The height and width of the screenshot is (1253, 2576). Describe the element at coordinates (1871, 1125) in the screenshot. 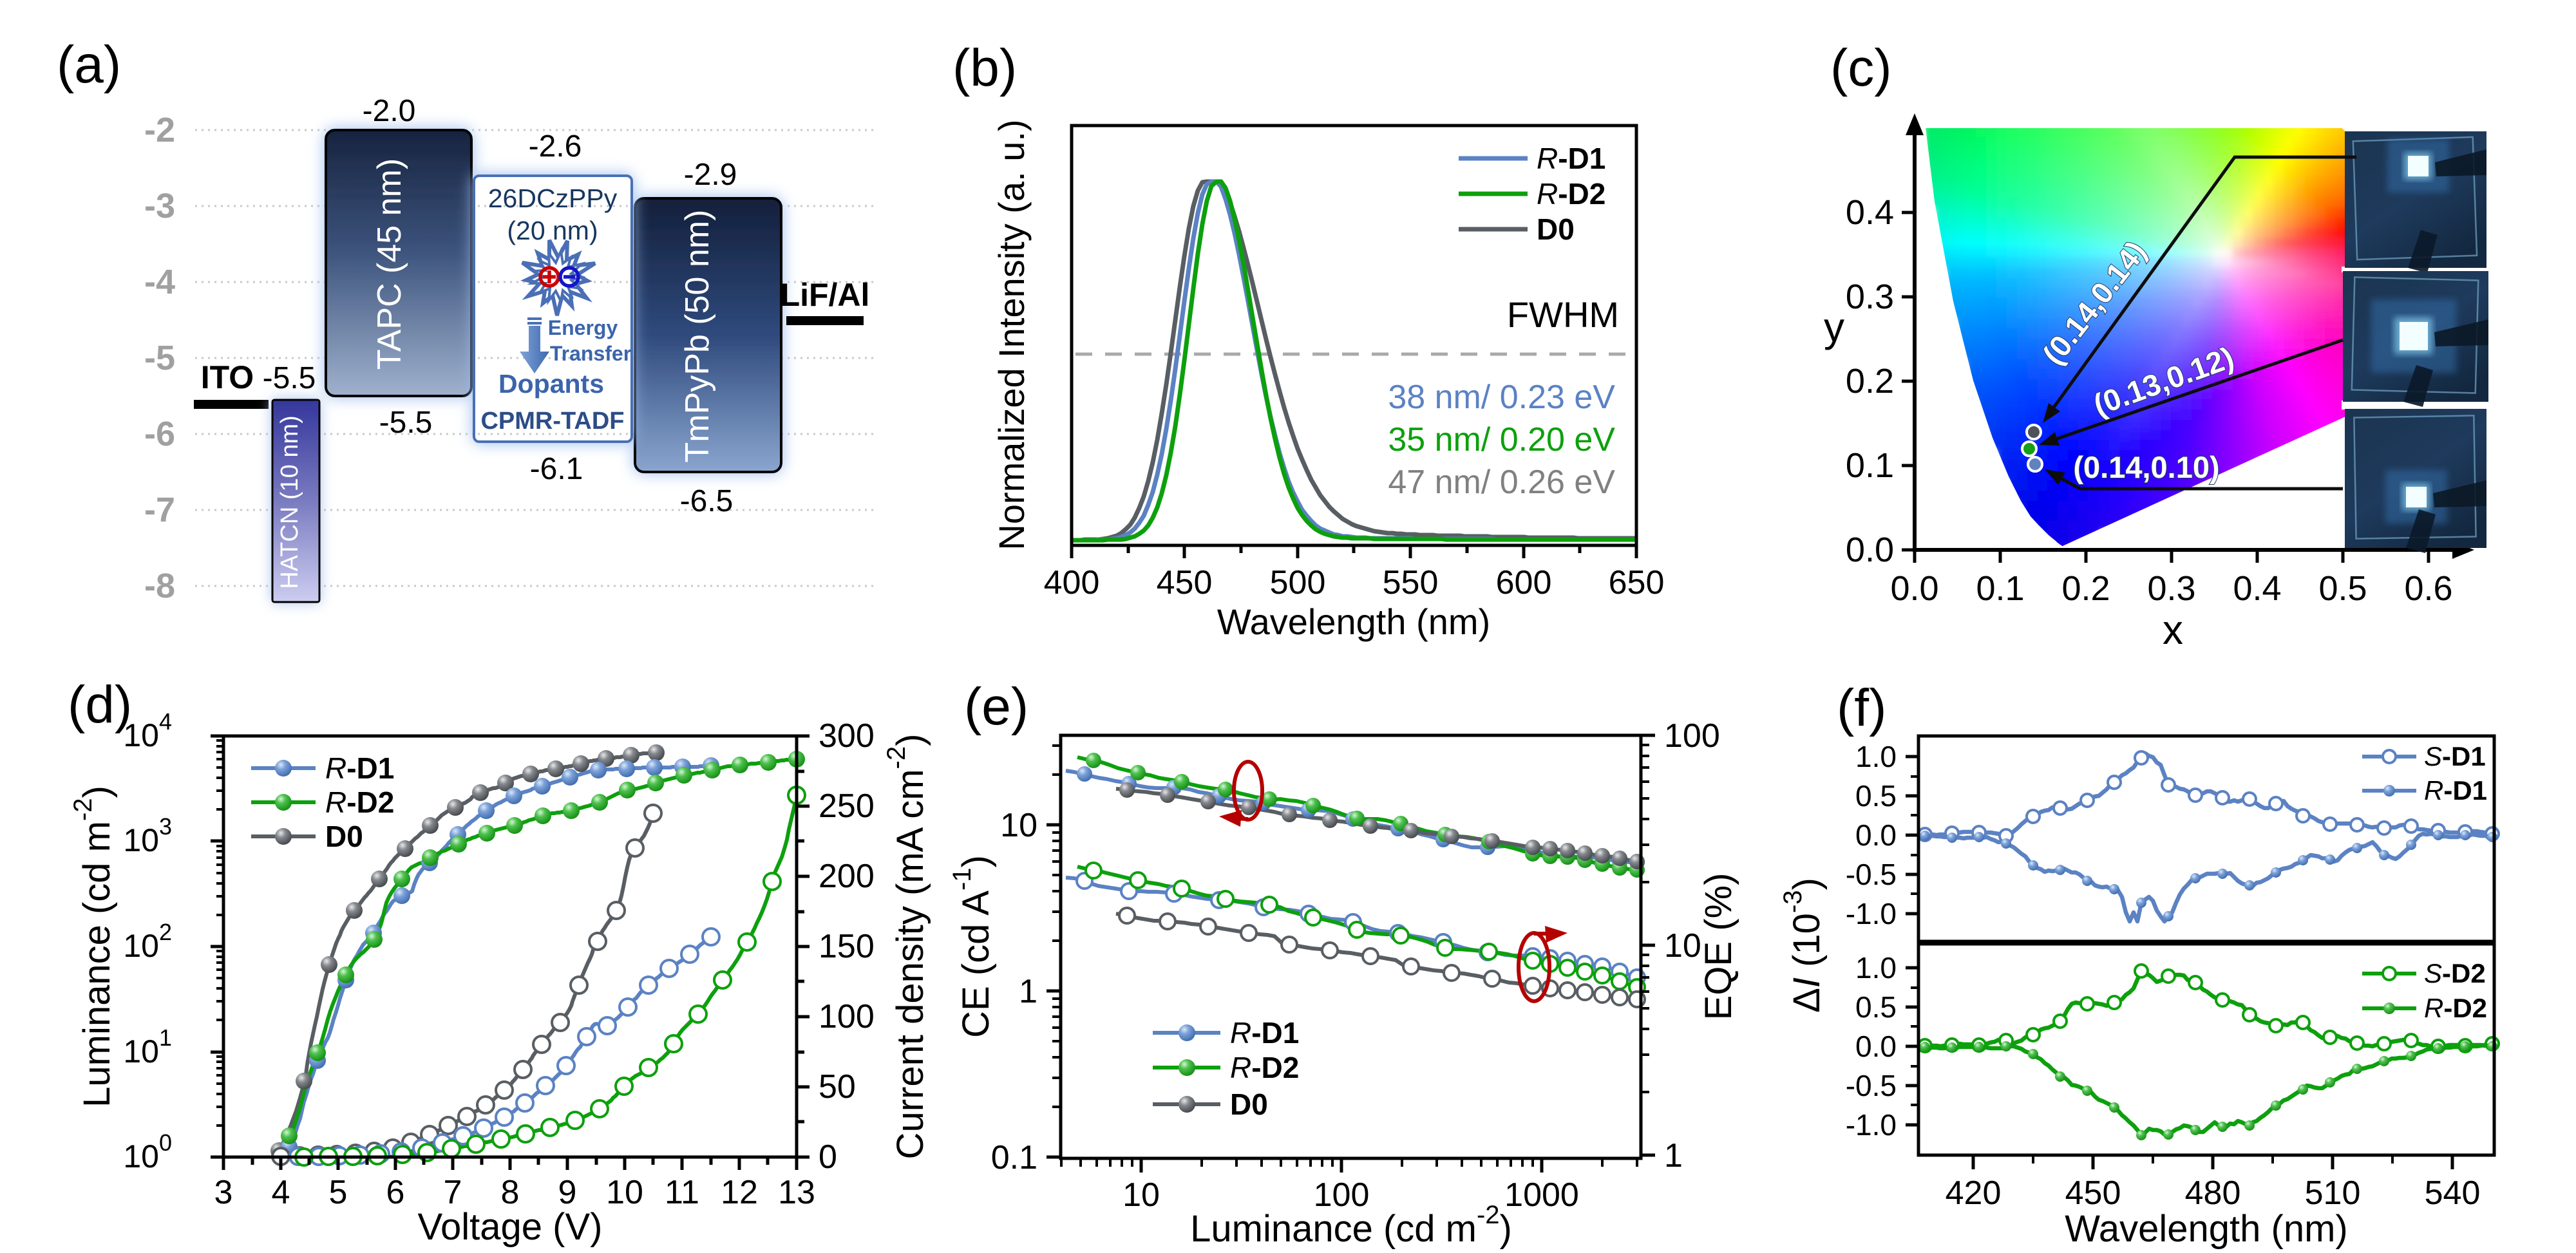

I see `svg-text: -1.0` at that location.